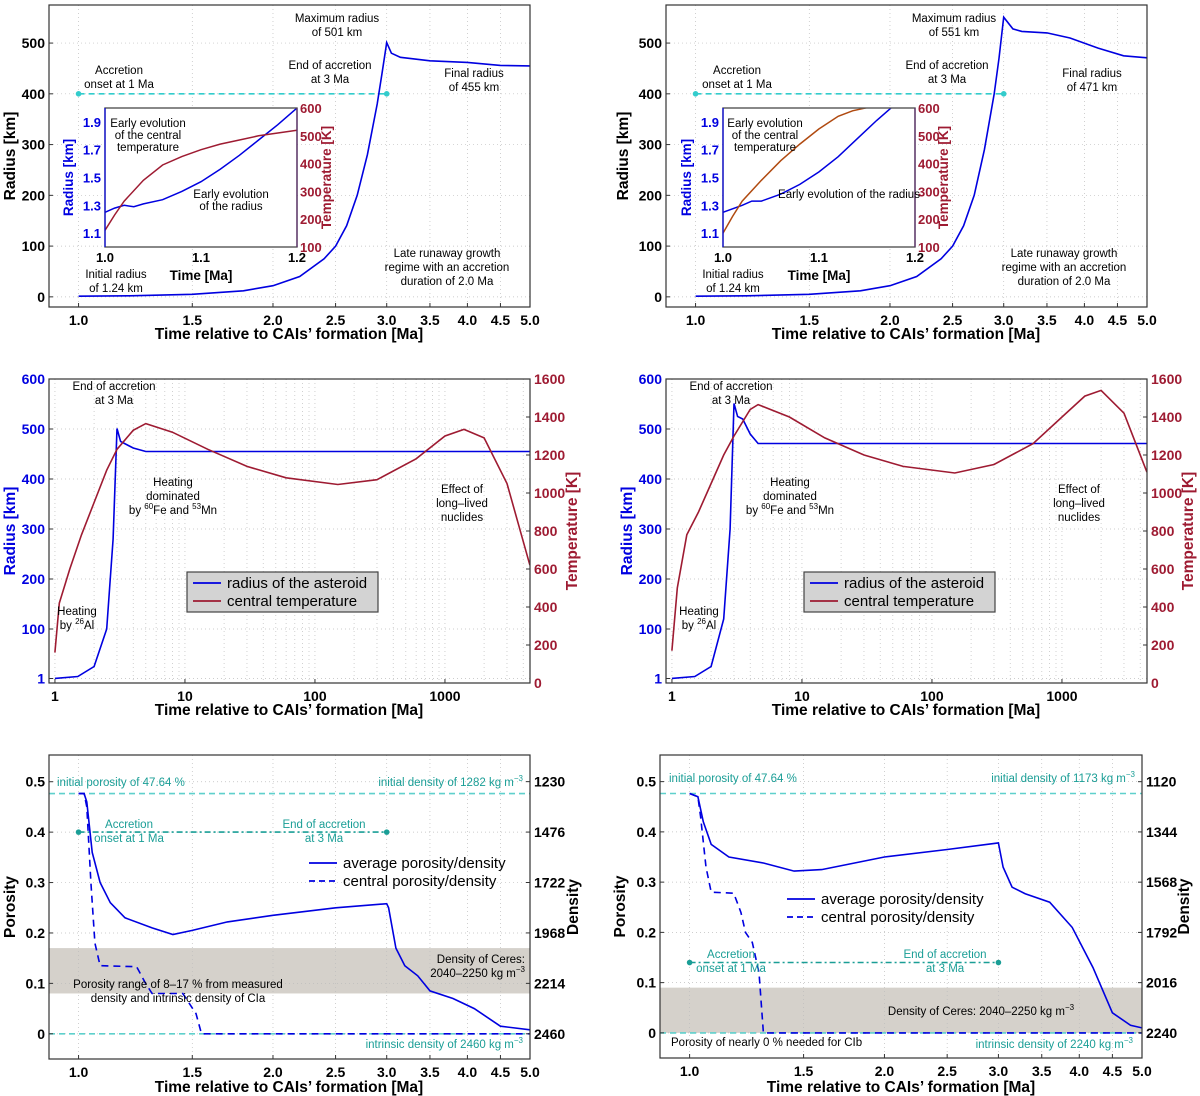 This screenshot has height=1096, width=1200. Describe the element at coordinates (696, 320) in the screenshot. I see `x-tick-label: 1.0` at that location.